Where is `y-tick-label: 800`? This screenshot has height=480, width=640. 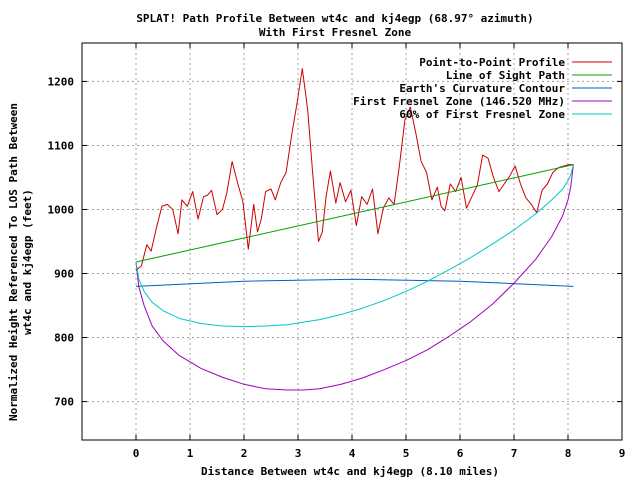 y-tick-label: 800 is located at coordinates (64, 338).